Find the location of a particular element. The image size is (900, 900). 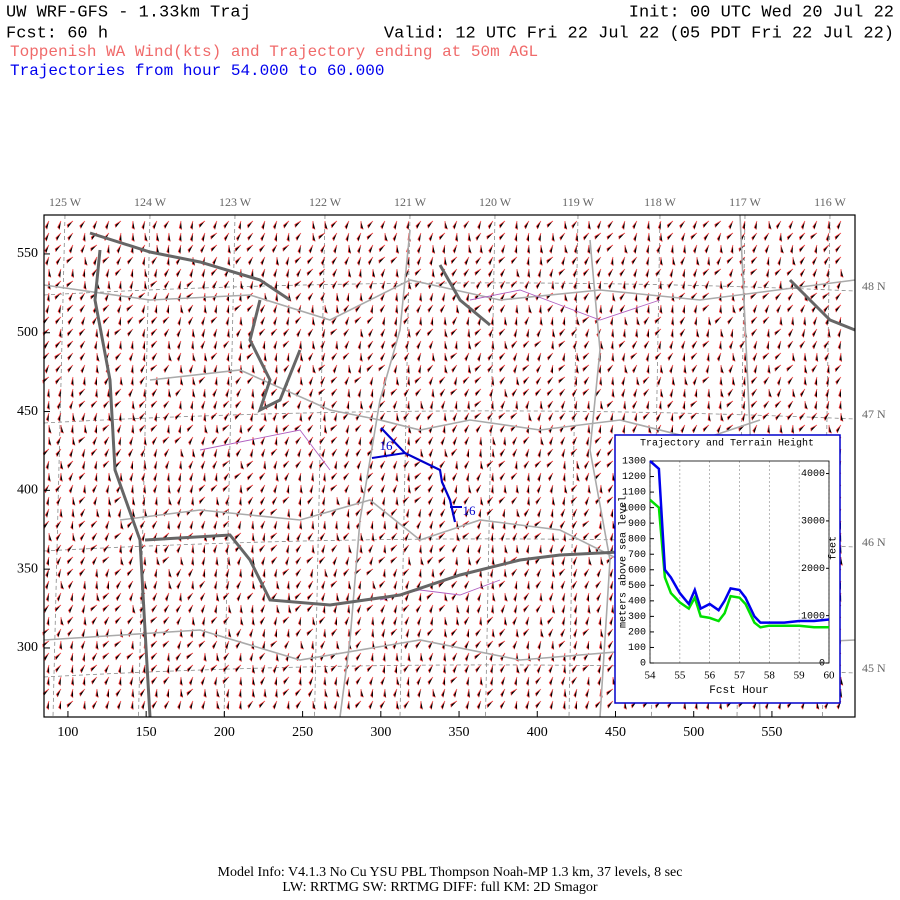

x-tick-label: 400 is located at coordinates (537, 732).